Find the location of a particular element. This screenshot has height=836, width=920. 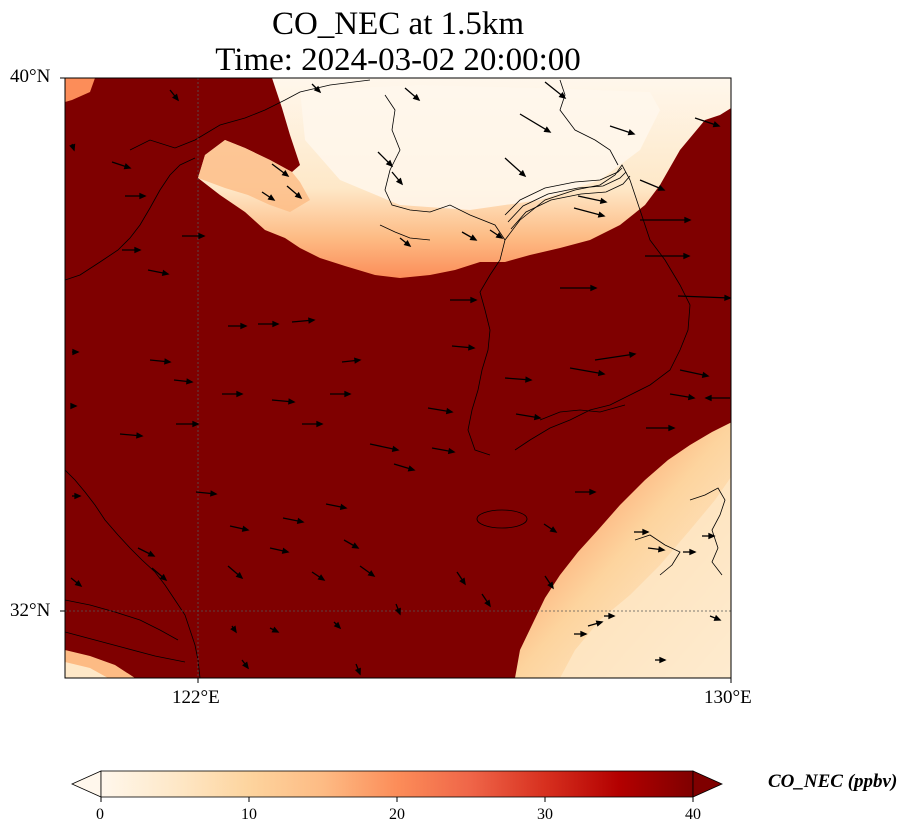

colorbar-max-extend is located at coordinates (707, 784).